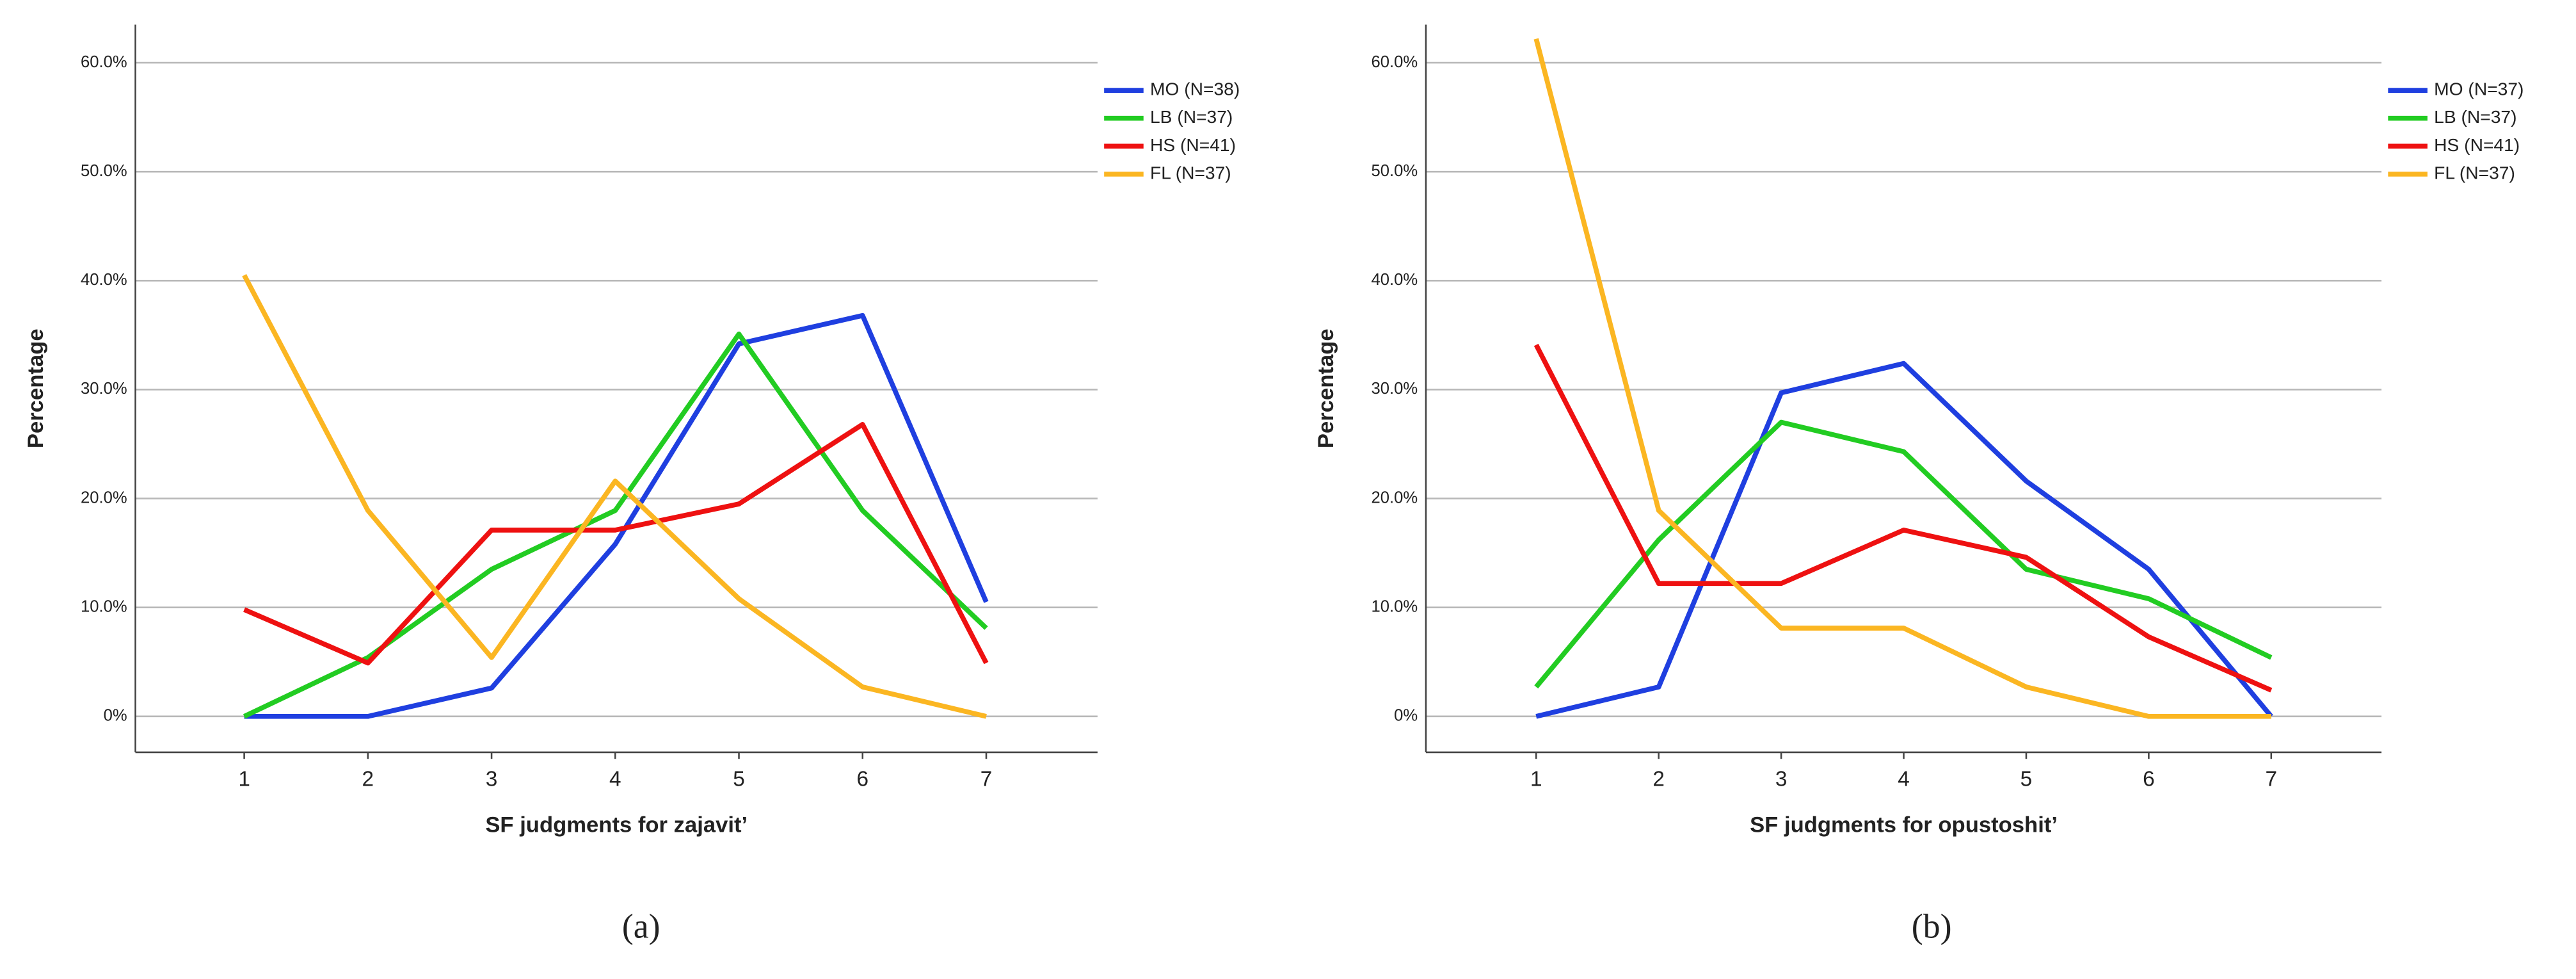  Describe the element at coordinates (616, 825) in the screenshot. I see `x-axis-title: SF judgments for zajavit’` at that location.